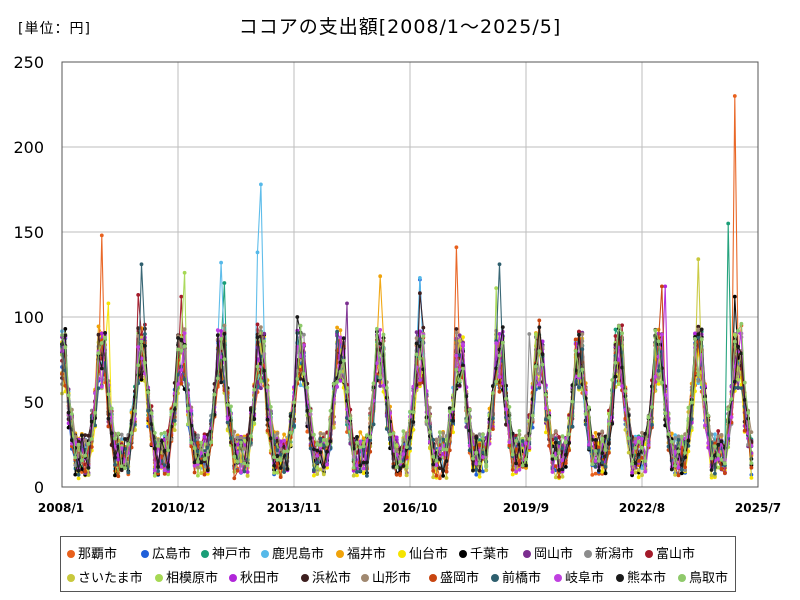 The height and width of the screenshot is (600, 800). What do you see at coordinates (28, 232) in the screenshot?
I see `y-tick-label: 150` at bounding box center [28, 232].